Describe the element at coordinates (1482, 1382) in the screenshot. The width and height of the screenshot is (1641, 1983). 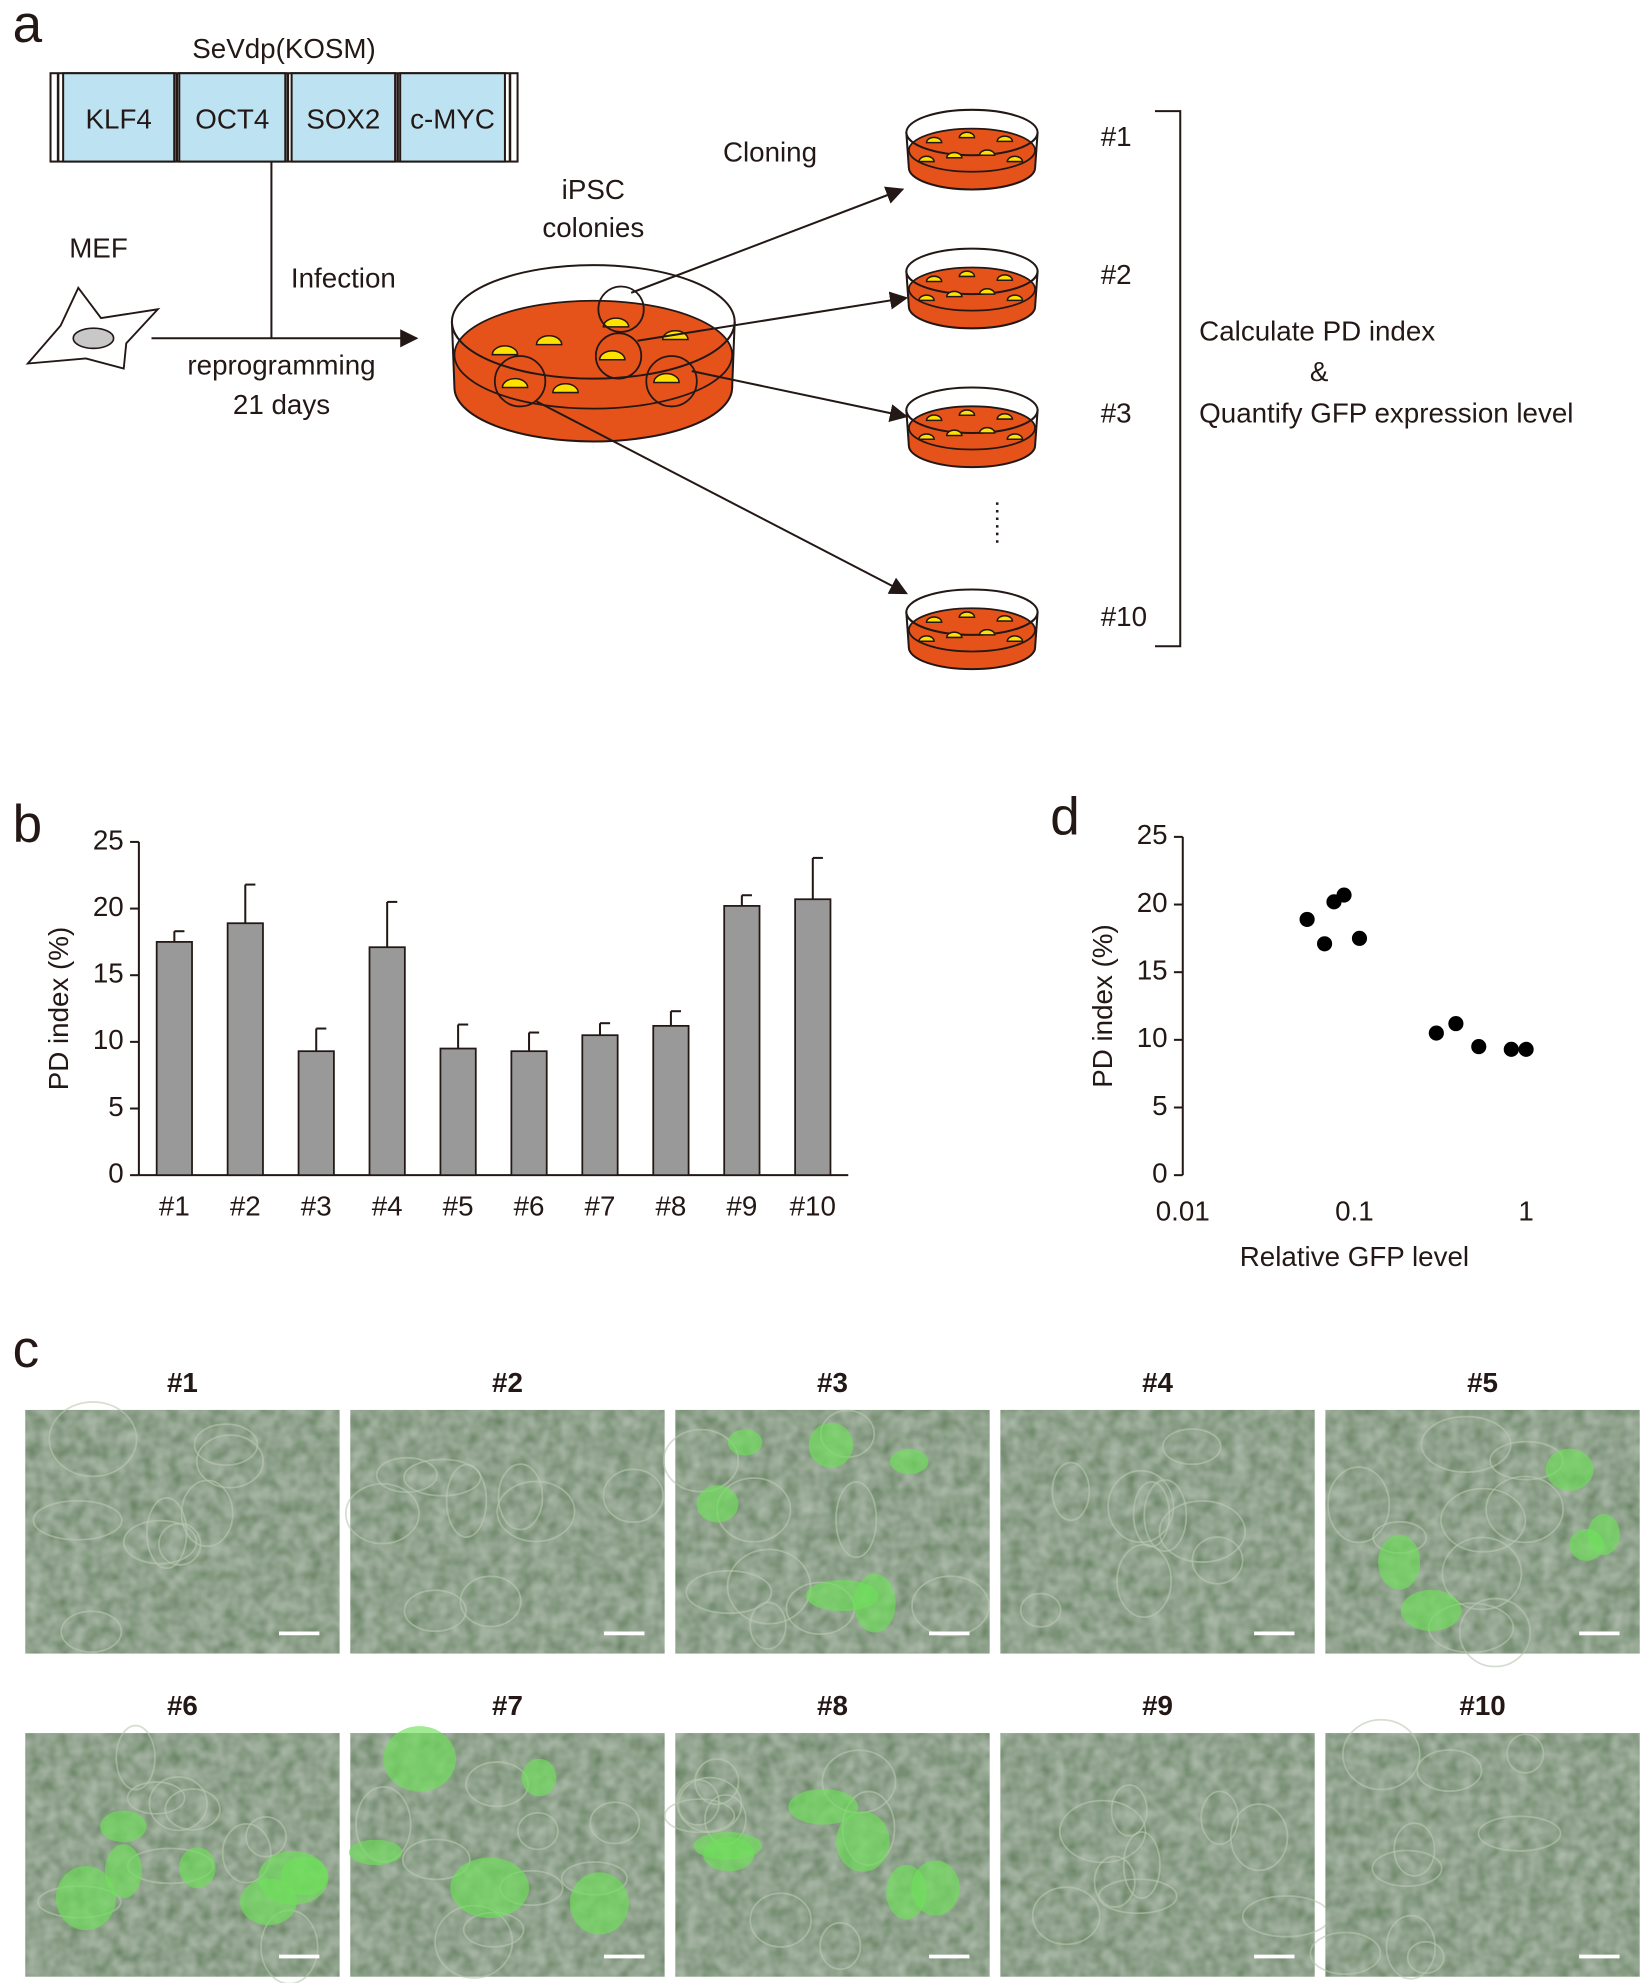
I see `micrograph-label: #5` at that location.